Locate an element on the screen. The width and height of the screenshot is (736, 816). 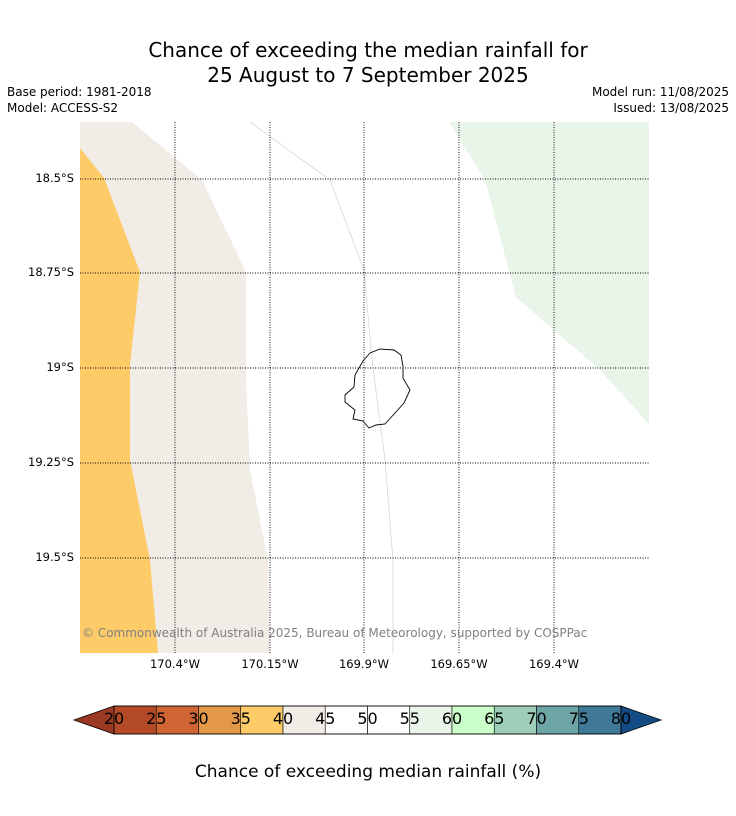
lon-tick-label: 169.65°W is located at coordinates (459, 664).